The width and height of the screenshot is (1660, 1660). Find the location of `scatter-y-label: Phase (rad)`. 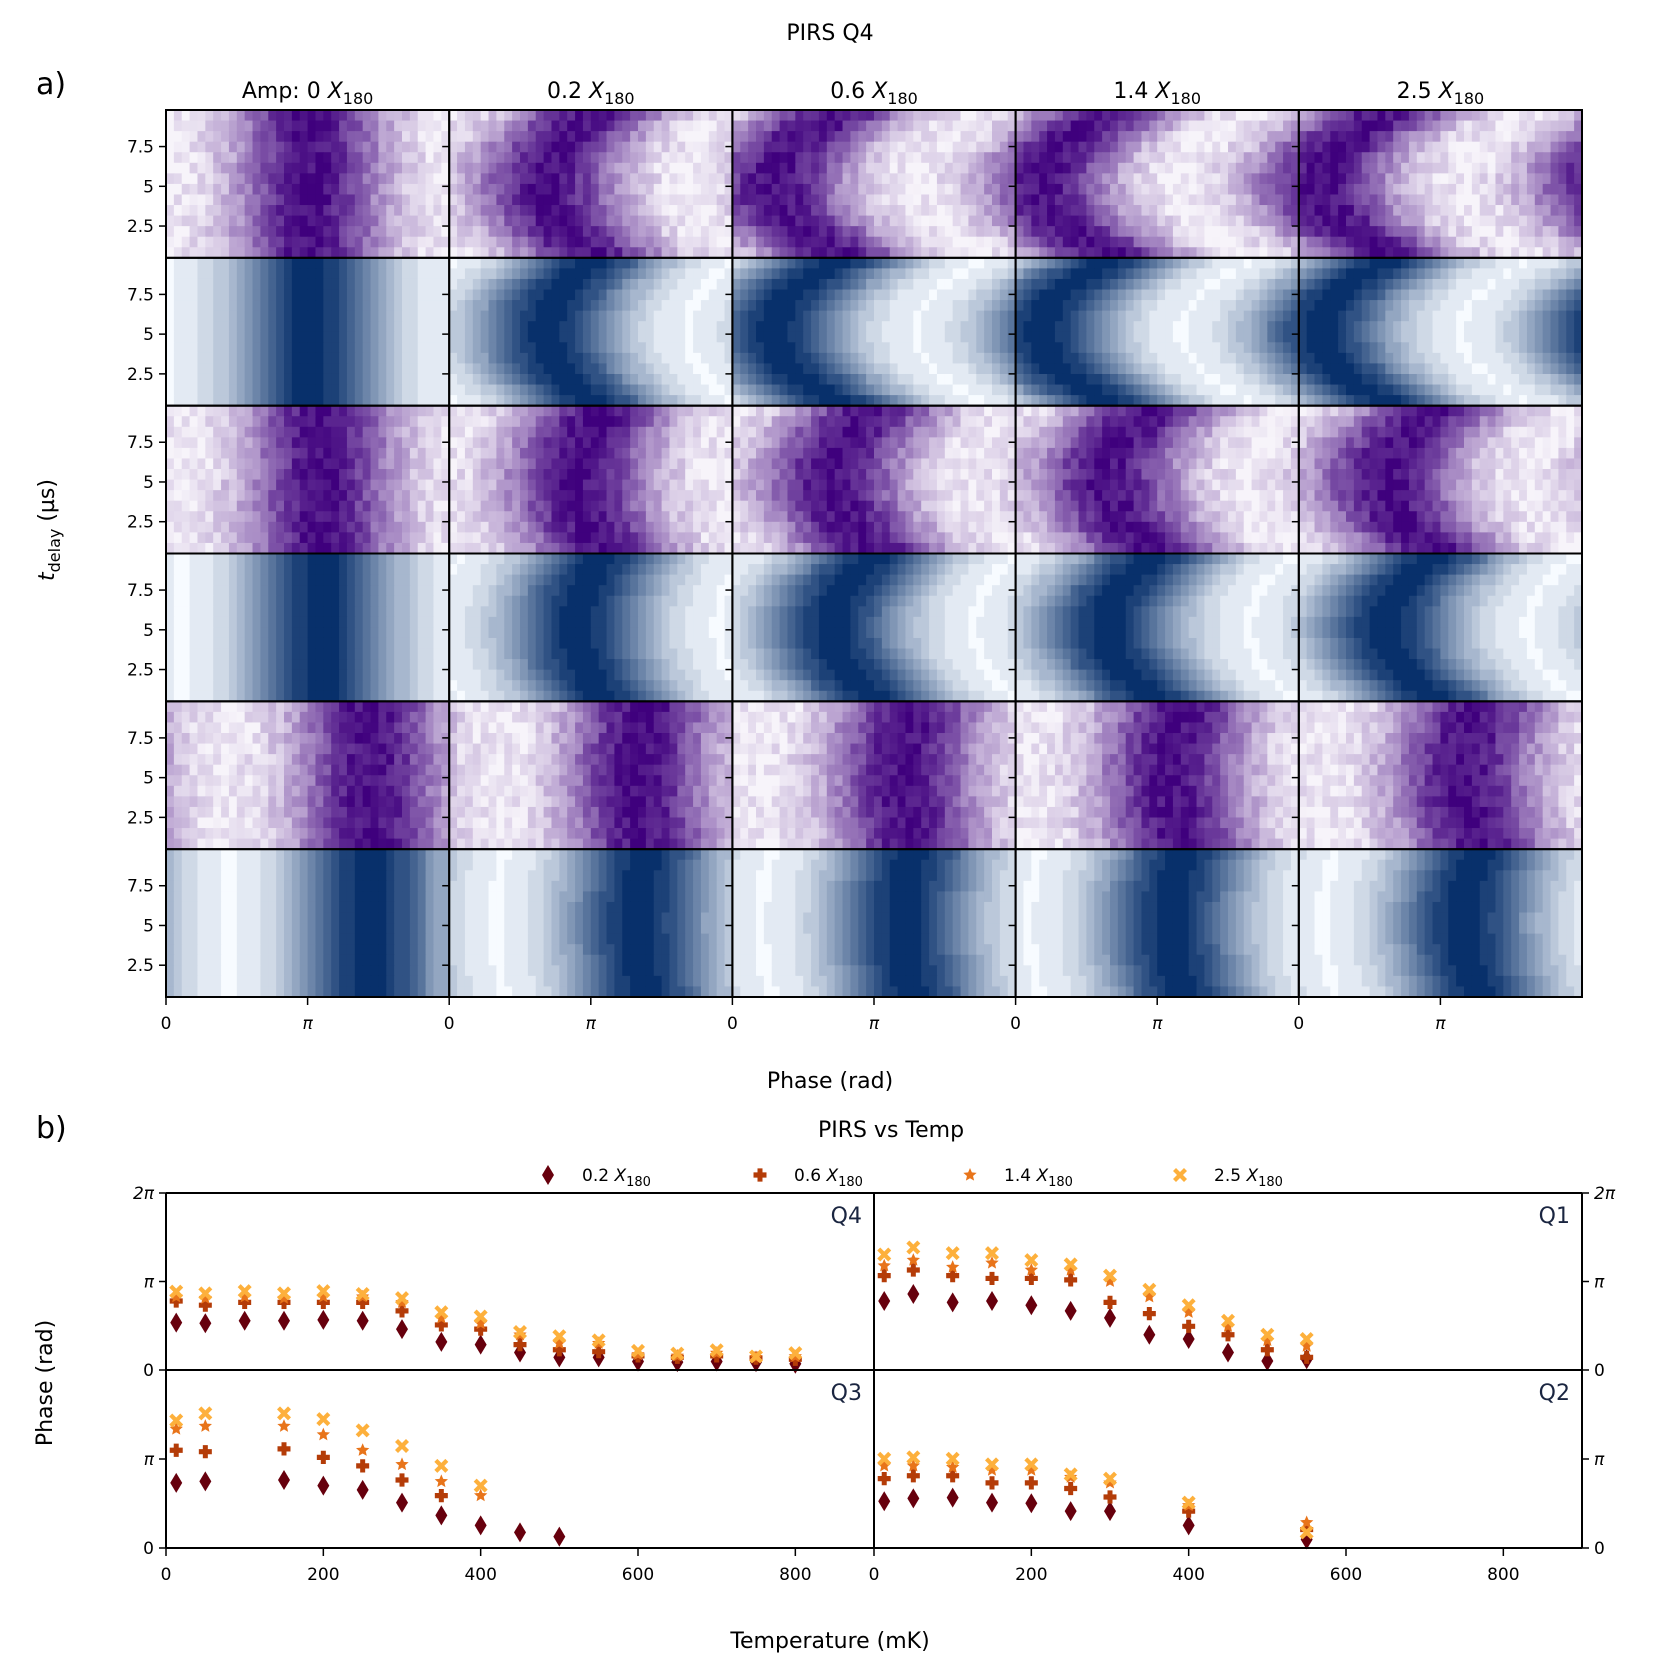

scatter-y-label: Phase (rad) is located at coordinates (45, 1383).